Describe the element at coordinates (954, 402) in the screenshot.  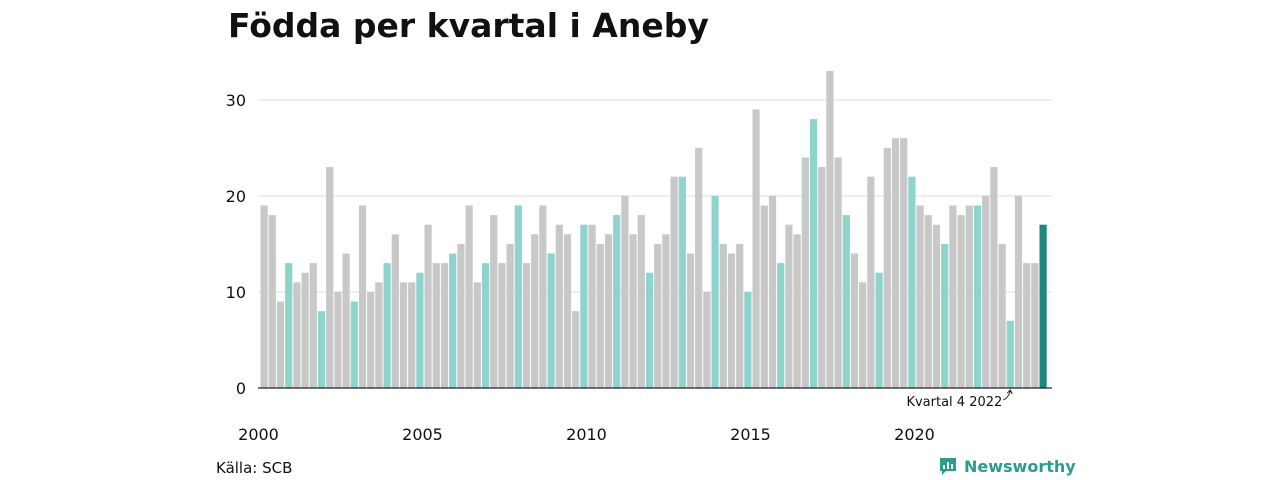
I see `annotation-label: Kvartal 4 2022` at that location.